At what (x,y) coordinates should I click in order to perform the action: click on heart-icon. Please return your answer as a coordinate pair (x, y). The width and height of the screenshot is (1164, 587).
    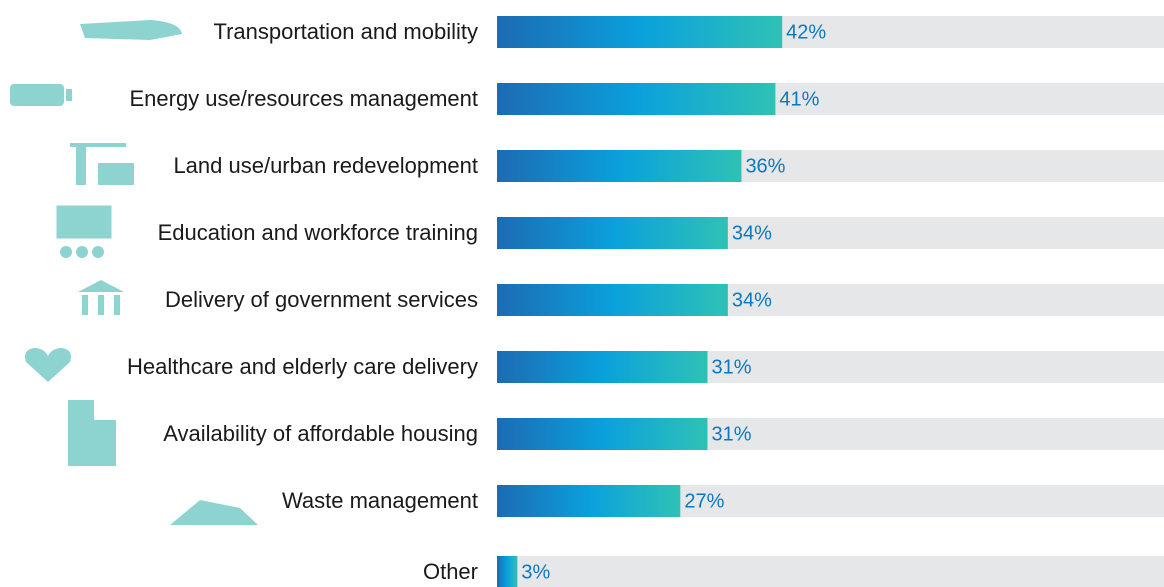
    Looking at the image, I should click on (48, 365).